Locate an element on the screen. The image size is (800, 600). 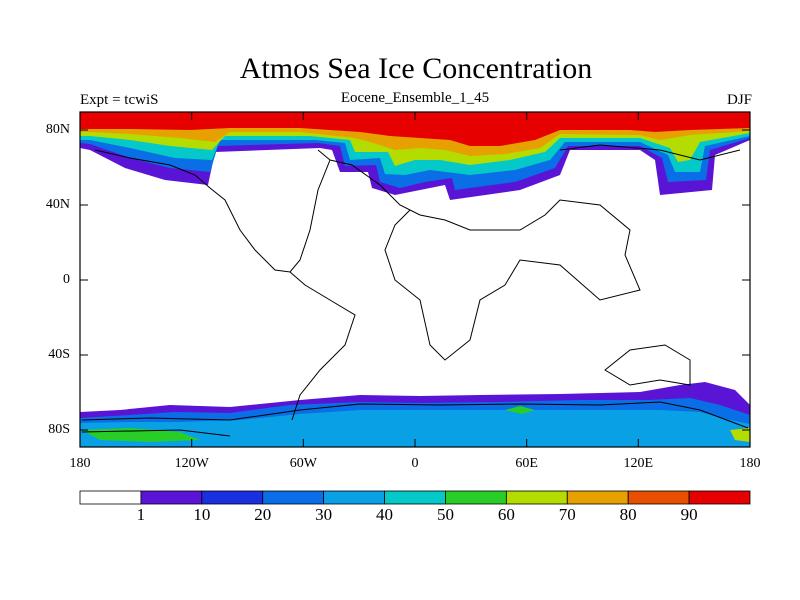
experiment-label: Expt = tcwiS is located at coordinates (119, 100).